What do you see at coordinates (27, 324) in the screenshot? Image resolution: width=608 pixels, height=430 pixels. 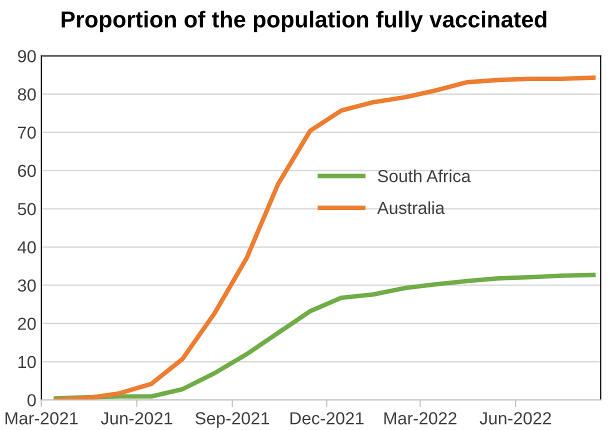 I see `y-tick-label: 20` at bounding box center [27, 324].